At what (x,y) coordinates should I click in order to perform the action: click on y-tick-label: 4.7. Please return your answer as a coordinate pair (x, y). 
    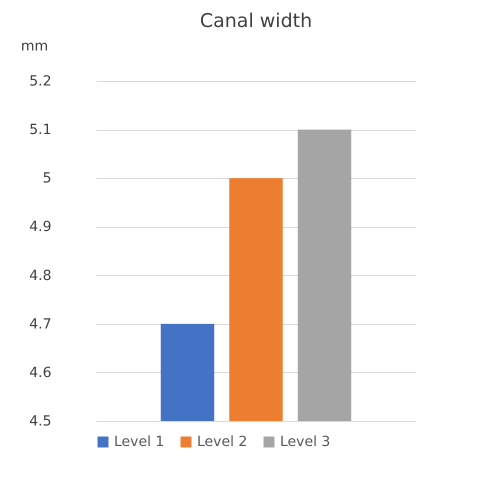
    Looking at the image, I should click on (40, 324).